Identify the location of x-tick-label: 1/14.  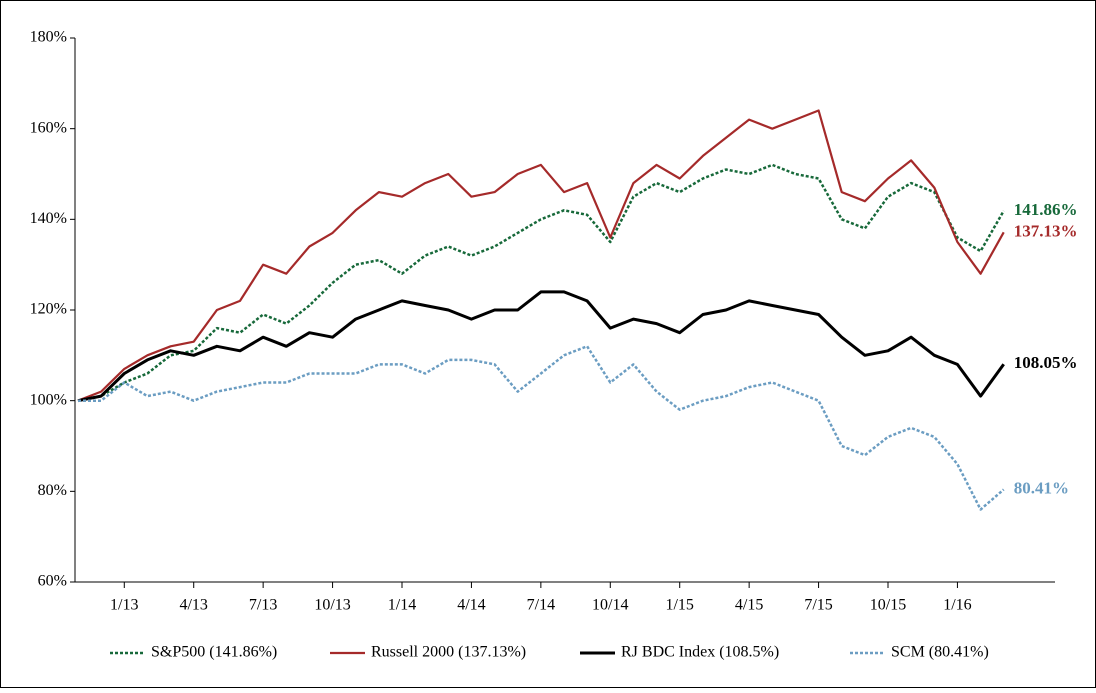
(402, 605).